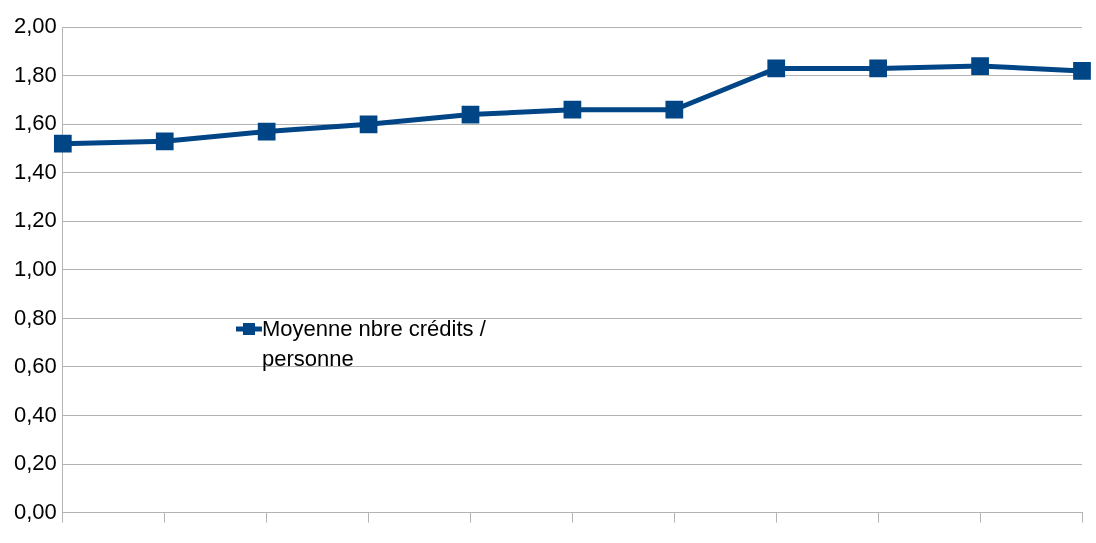 The width and height of the screenshot is (1096, 543). Describe the element at coordinates (35, 317) in the screenshot. I see `y-tick-label: 0,80` at that location.